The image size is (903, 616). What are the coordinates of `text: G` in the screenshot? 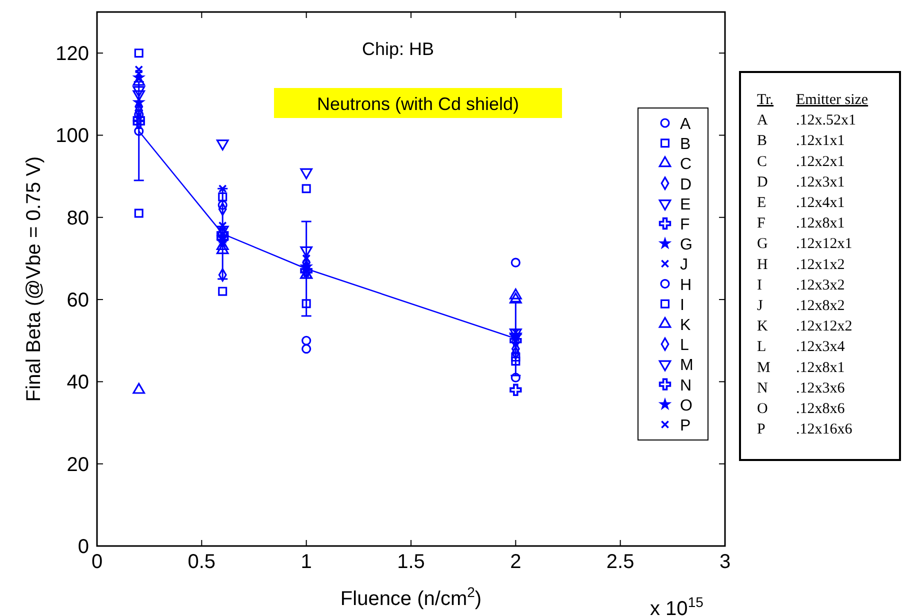 It's located at (762, 244).